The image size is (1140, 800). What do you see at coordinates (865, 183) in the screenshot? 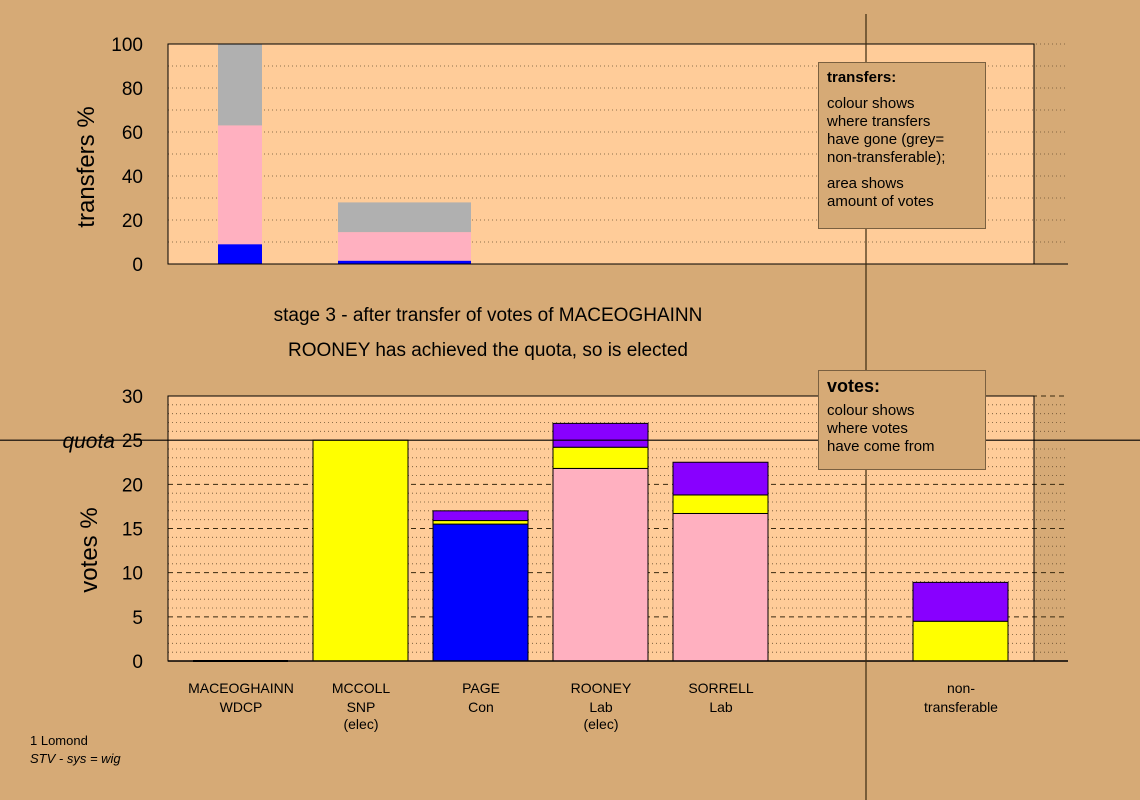
I see `legend-transfers-line: area shows` at bounding box center [865, 183].